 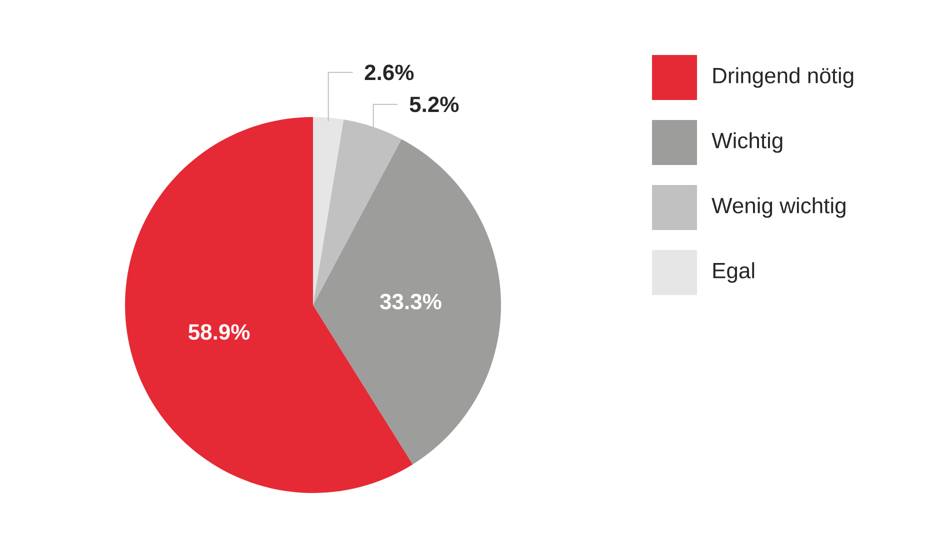 I want to click on legend-label: Wichtig, so click(x=747, y=142).